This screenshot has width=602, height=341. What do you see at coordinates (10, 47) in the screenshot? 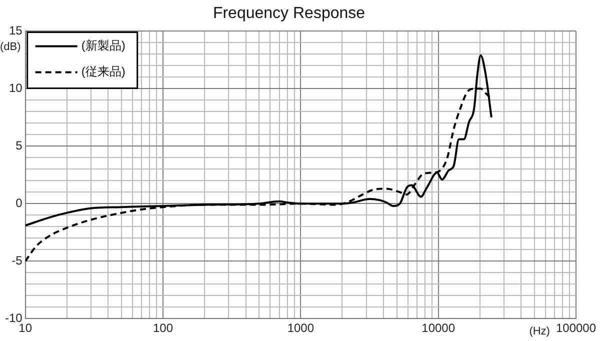
I see `y-axis-title: (dB)` at bounding box center [10, 47].